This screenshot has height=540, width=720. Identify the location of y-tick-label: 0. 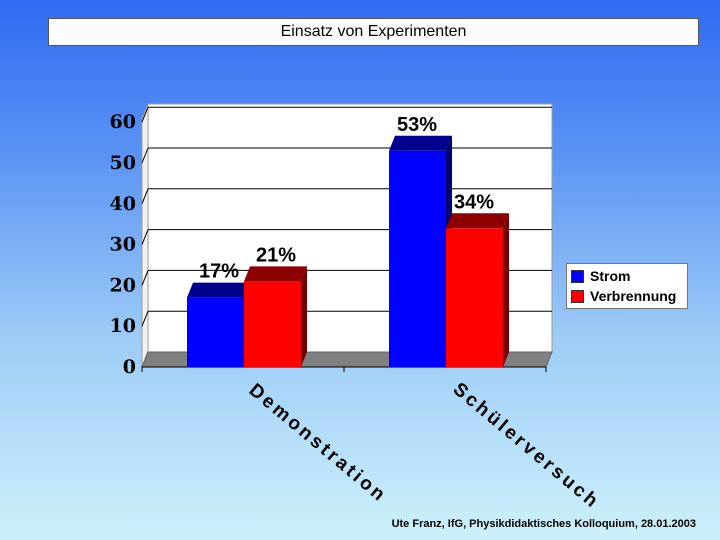
(129, 367).